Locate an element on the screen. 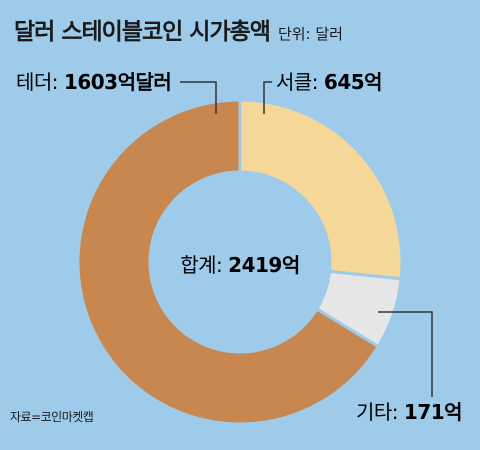 This screenshot has height=450, width=480. slice-label-tether-name: 테더: is located at coordinates (40, 82).